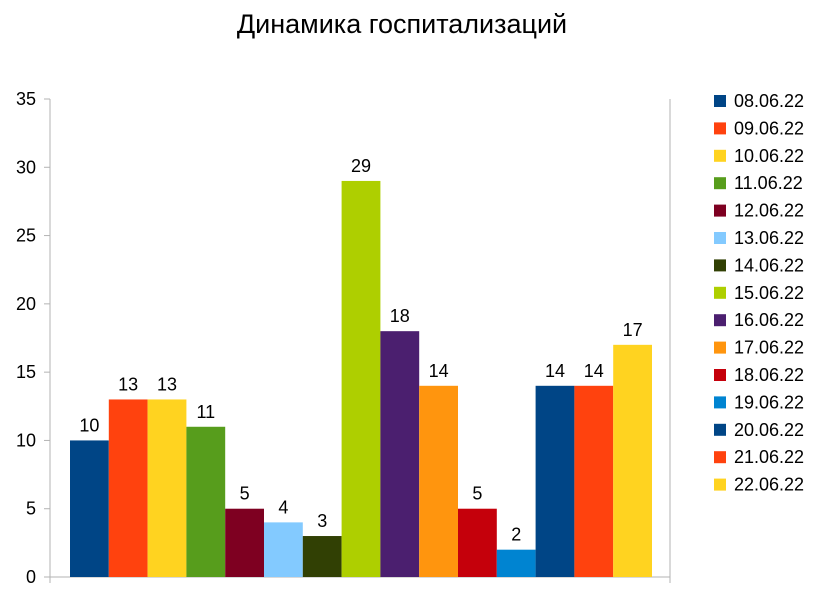 The height and width of the screenshot is (600, 834). I want to click on data-label: 29, so click(361, 166).